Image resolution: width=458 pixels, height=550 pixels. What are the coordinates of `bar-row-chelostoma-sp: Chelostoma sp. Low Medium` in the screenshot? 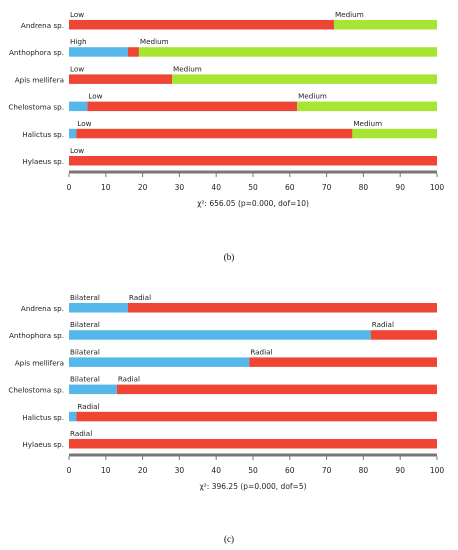 It's located at (222, 102).